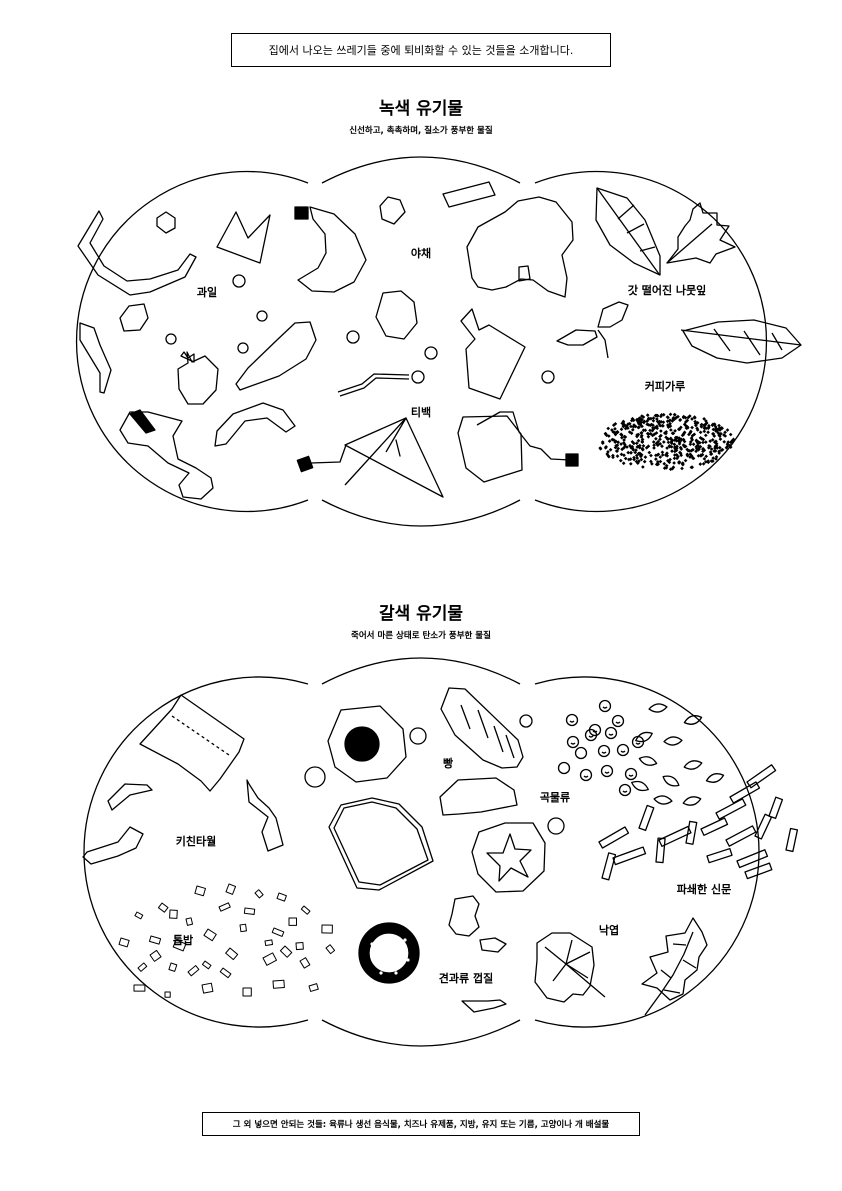  I want to click on label-coffee-grounds: 커피가루, so click(665, 386).